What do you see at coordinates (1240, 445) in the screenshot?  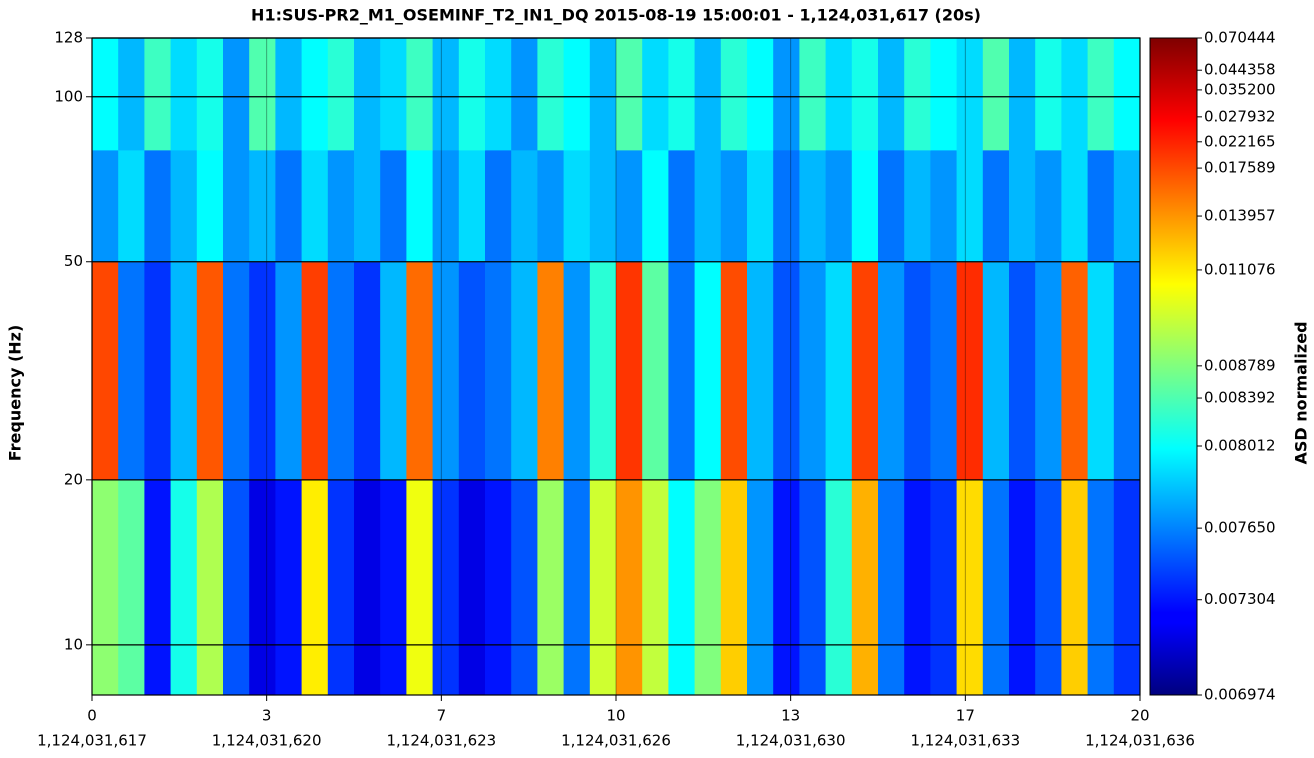 I see `colorbar-tick-label: 0.008012` at bounding box center [1240, 445].